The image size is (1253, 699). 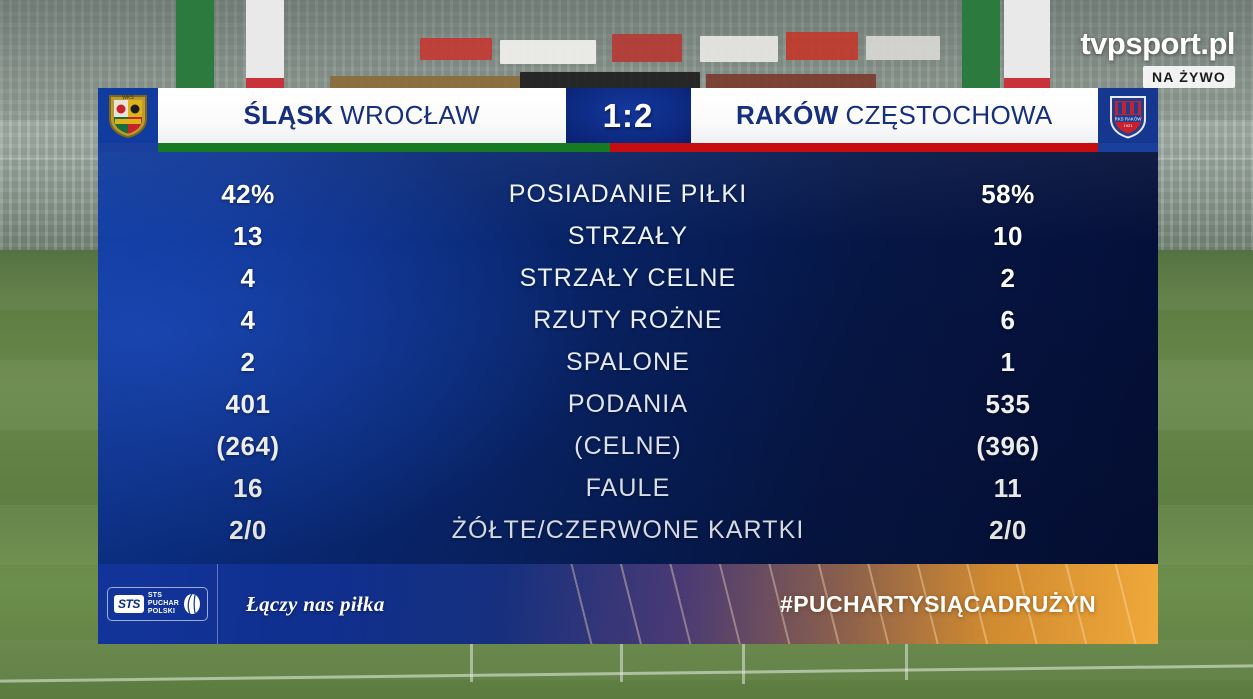 I want to click on stat-label: STRZAŁY, so click(x=628, y=235).